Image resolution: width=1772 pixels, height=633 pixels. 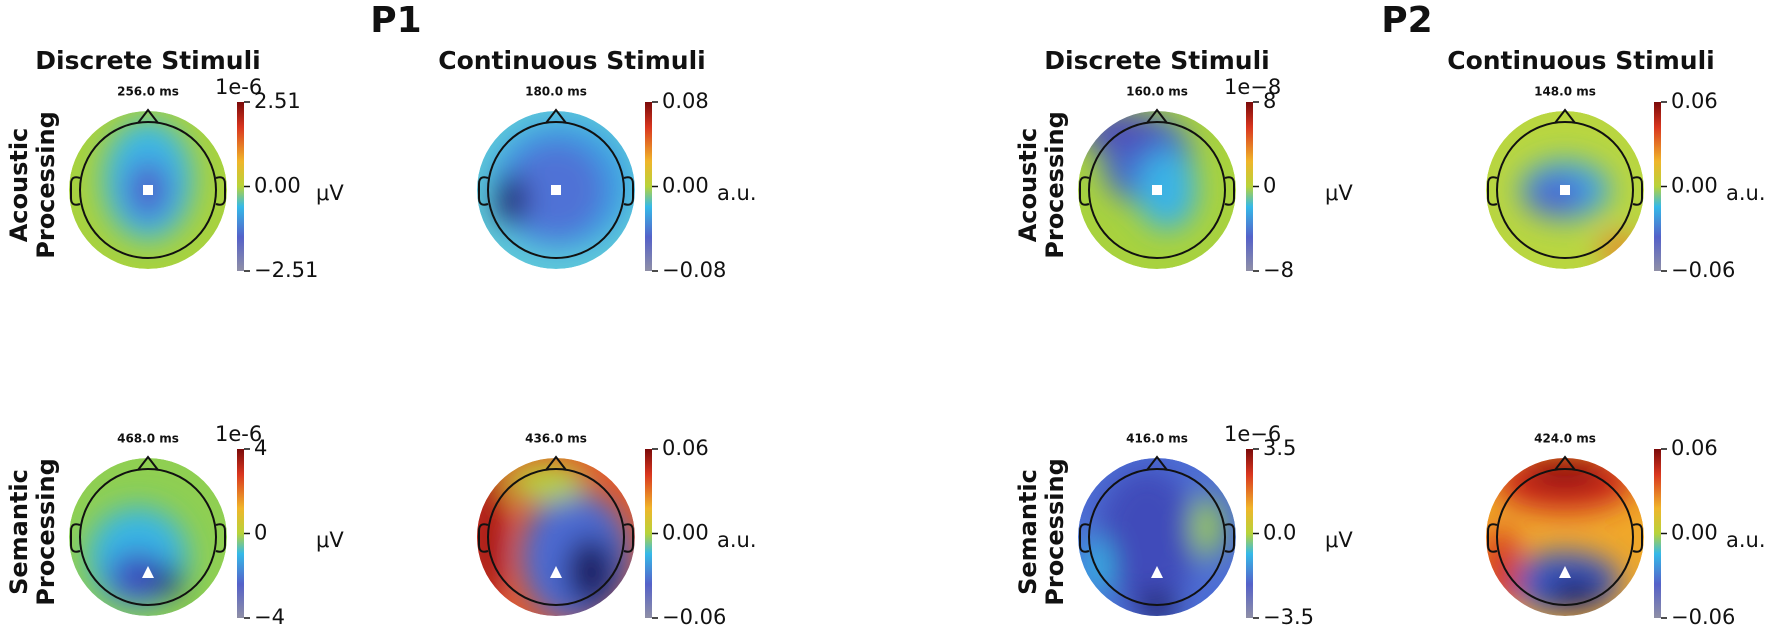 I want to click on time-label: 256.0 ms, so click(x=148, y=92).